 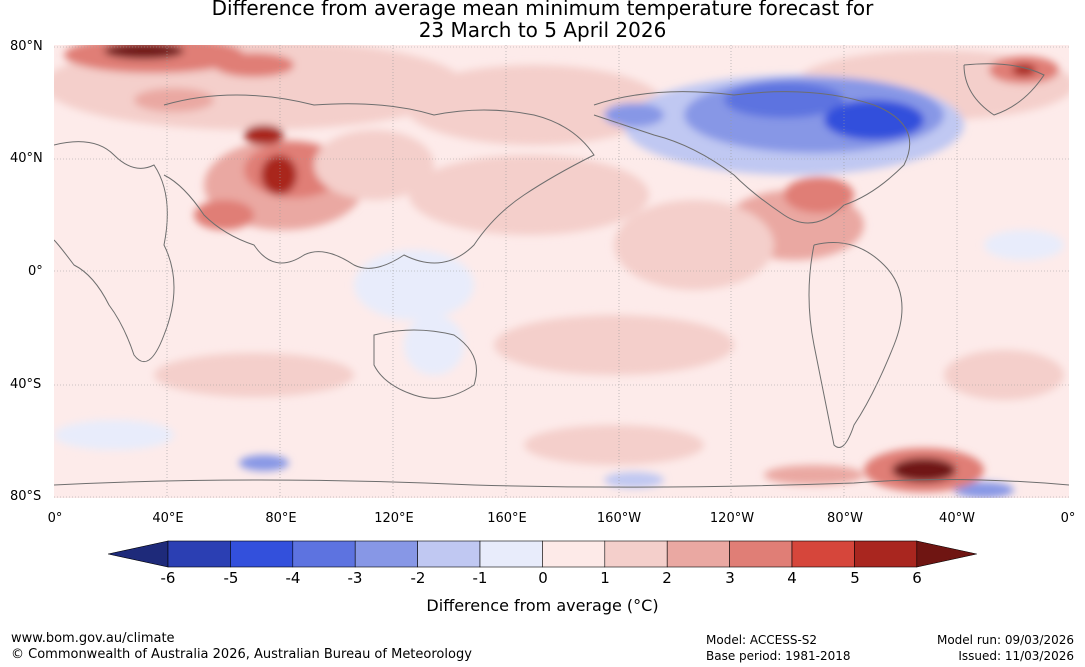 I want to click on cb-tick: -4, so click(x=293, y=578).